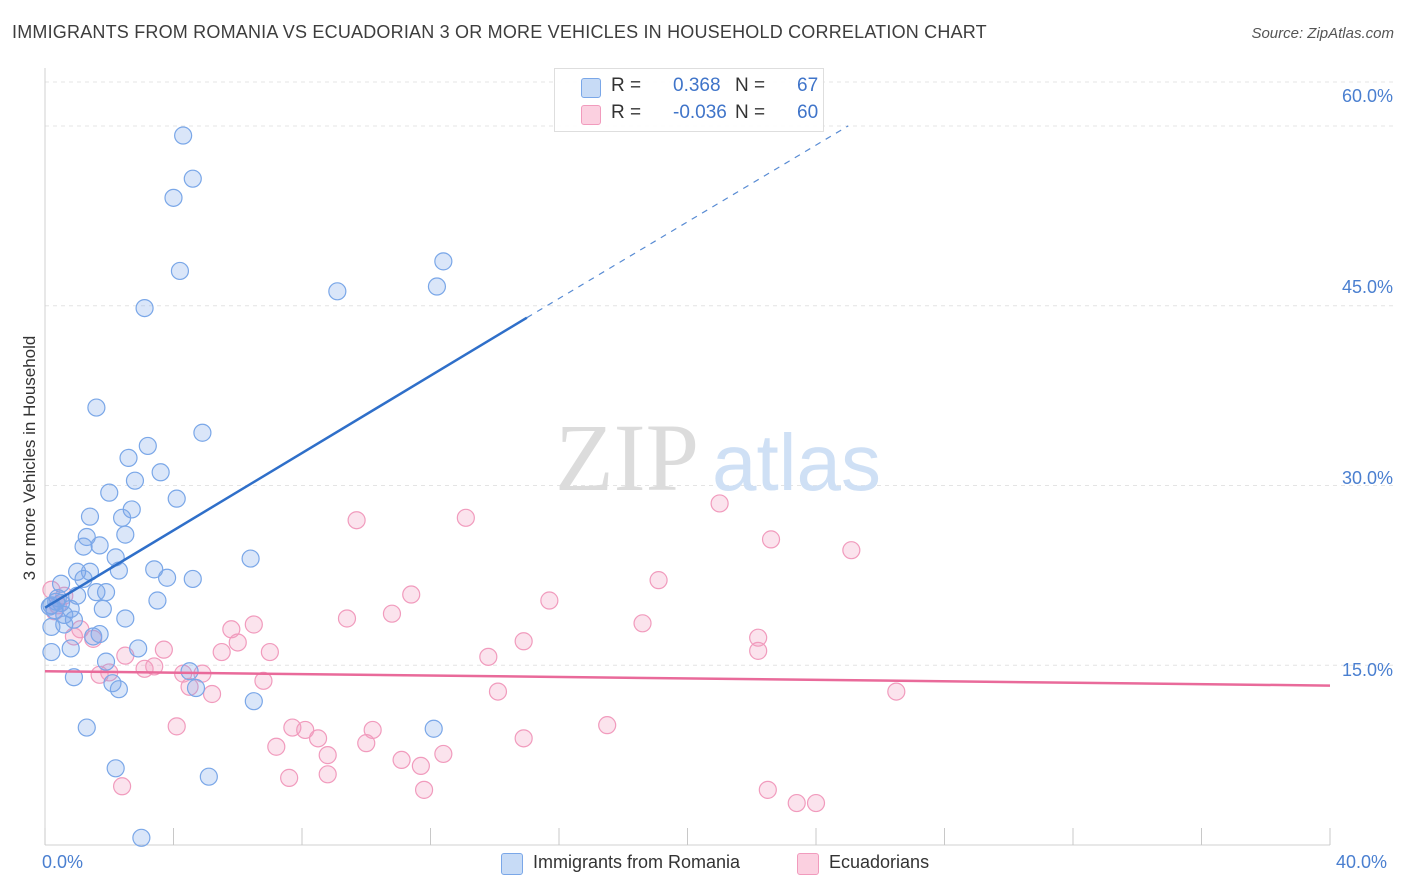  I want to click on watermark: ZIP atlas, so click(718, 457).